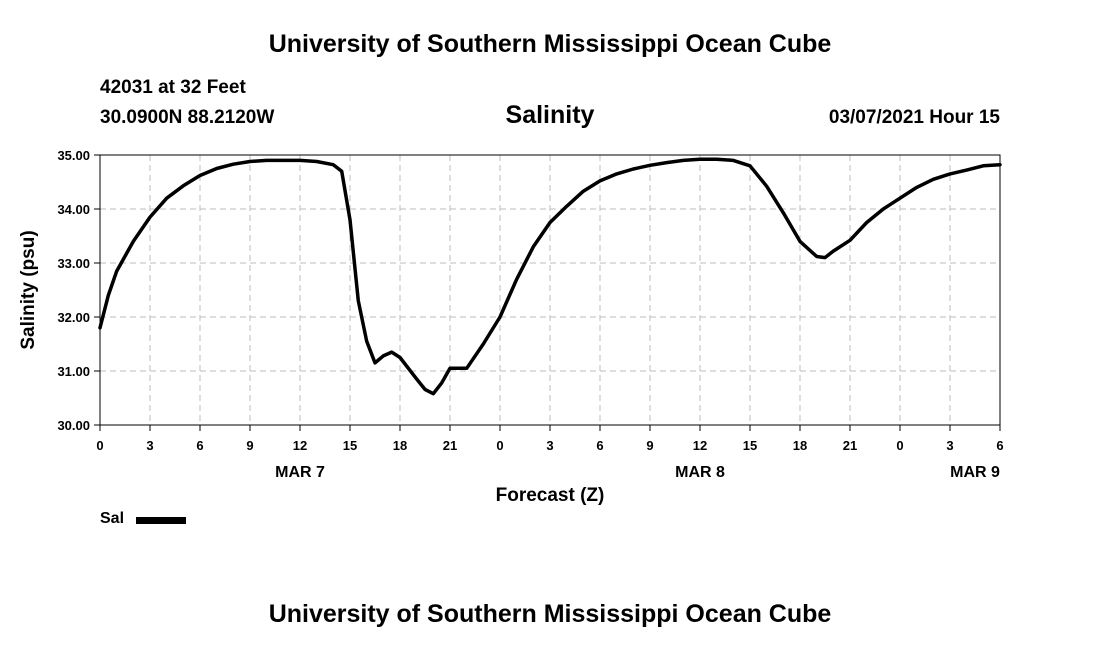 The height and width of the screenshot is (650, 1100). I want to click on y-tick-label: 32.00, so click(73, 317).